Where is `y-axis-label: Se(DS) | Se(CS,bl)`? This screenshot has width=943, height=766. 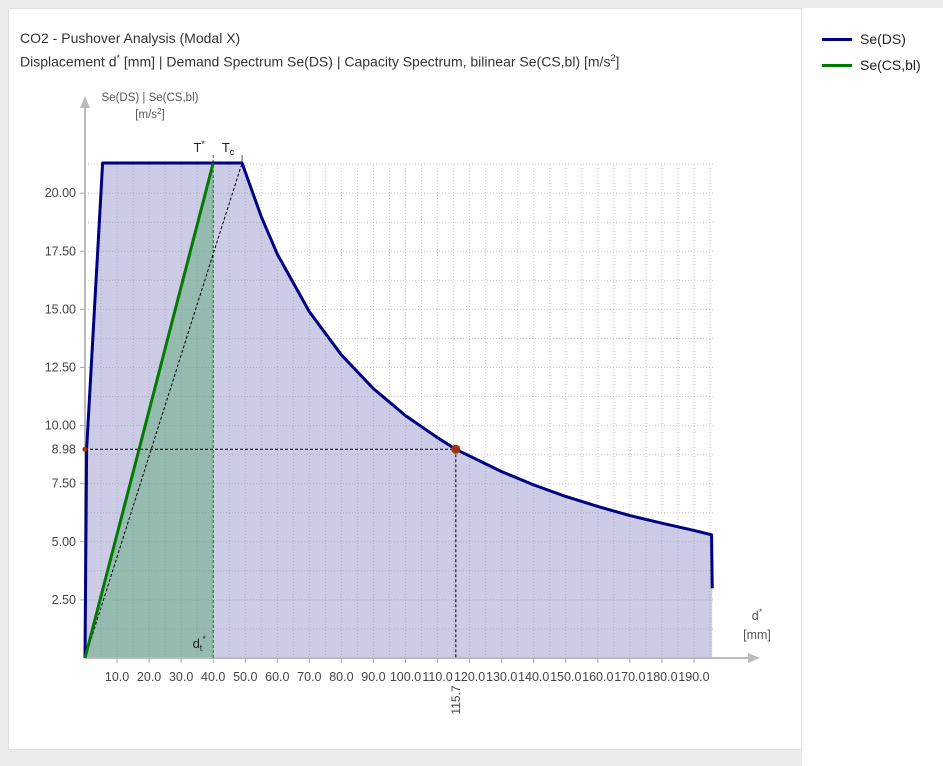
y-axis-label: Se(DS) | Se(CS,bl) is located at coordinates (150, 98).